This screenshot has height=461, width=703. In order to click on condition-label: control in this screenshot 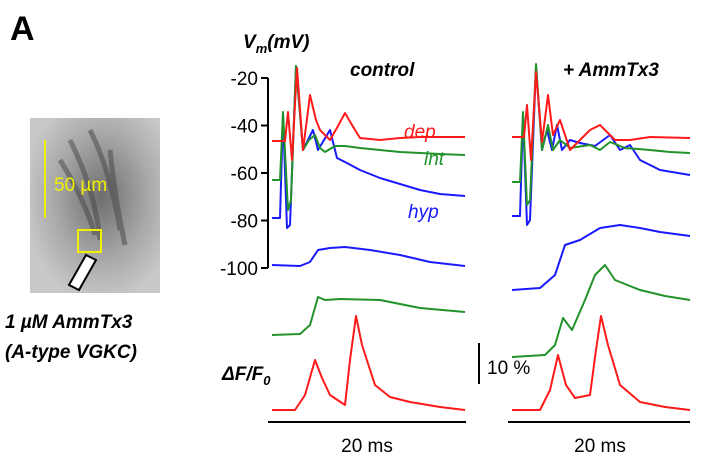, I will do `click(382, 70)`.